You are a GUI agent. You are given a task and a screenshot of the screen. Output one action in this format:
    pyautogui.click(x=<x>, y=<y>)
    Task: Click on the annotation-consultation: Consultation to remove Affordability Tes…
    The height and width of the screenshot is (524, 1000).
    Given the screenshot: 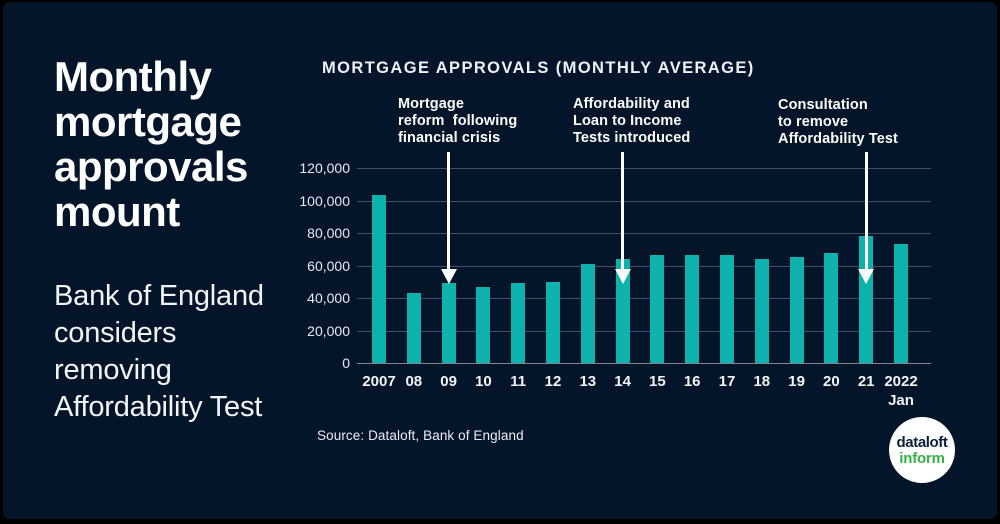 What is the action you would take?
    pyautogui.click(x=838, y=122)
    